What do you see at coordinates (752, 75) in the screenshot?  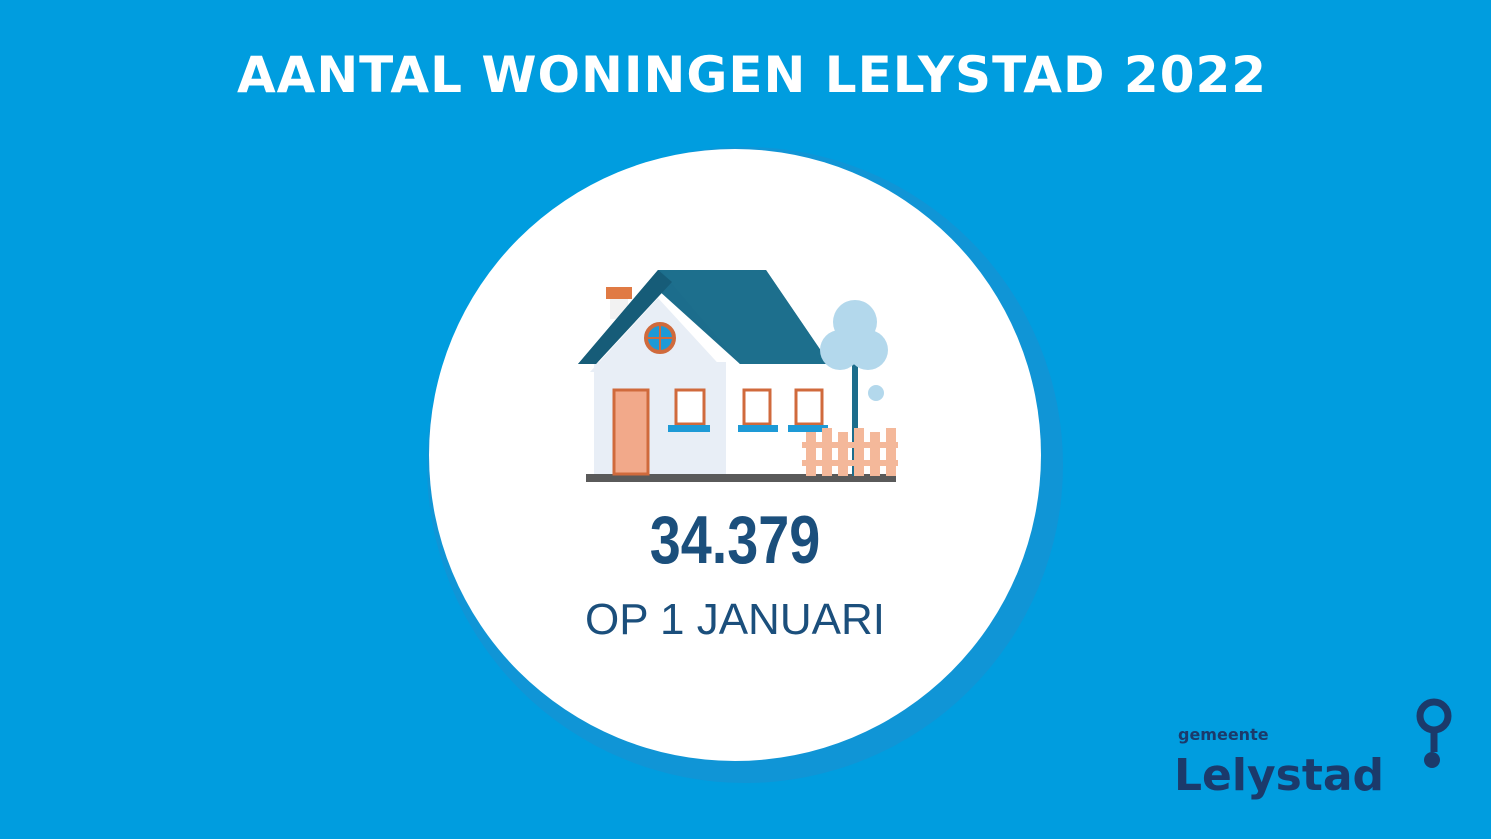 I see `title: AANTAL WONINGEN LELYSTAD 2022` at bounding box center [752, 75].